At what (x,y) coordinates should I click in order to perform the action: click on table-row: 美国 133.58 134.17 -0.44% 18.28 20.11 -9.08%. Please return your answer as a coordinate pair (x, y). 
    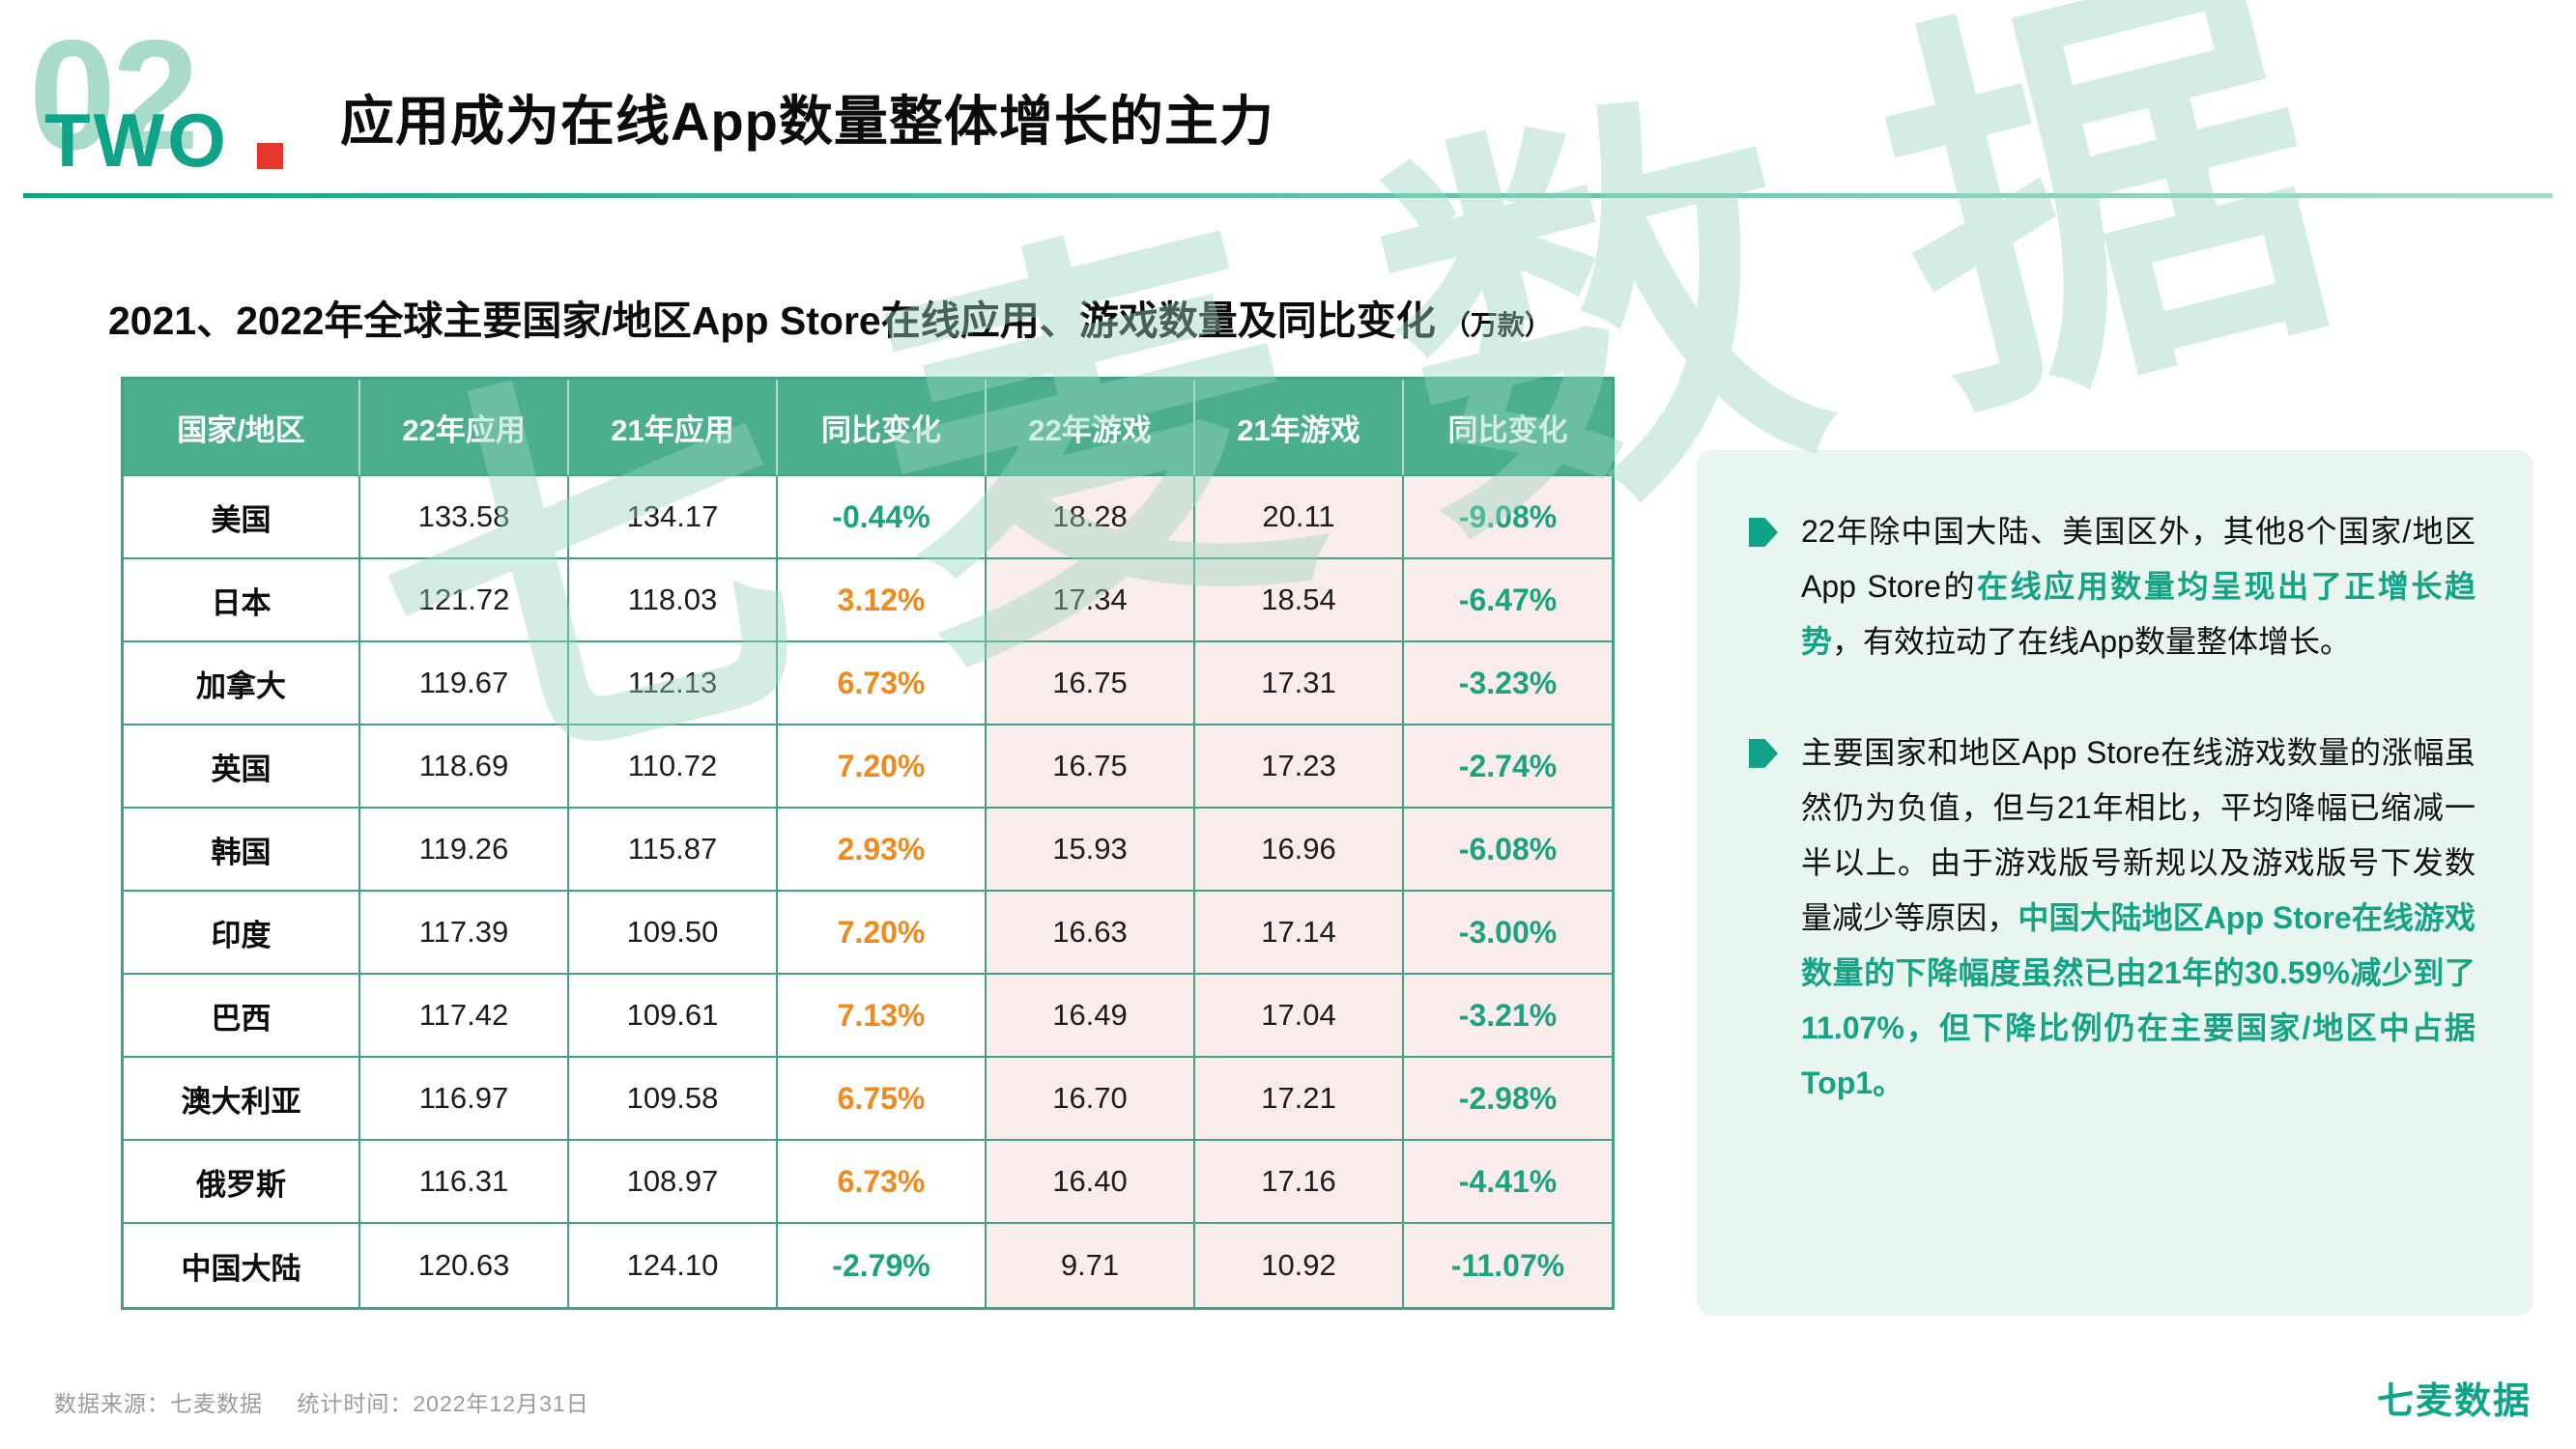
    Looking at the image, I should click on (868, 517).